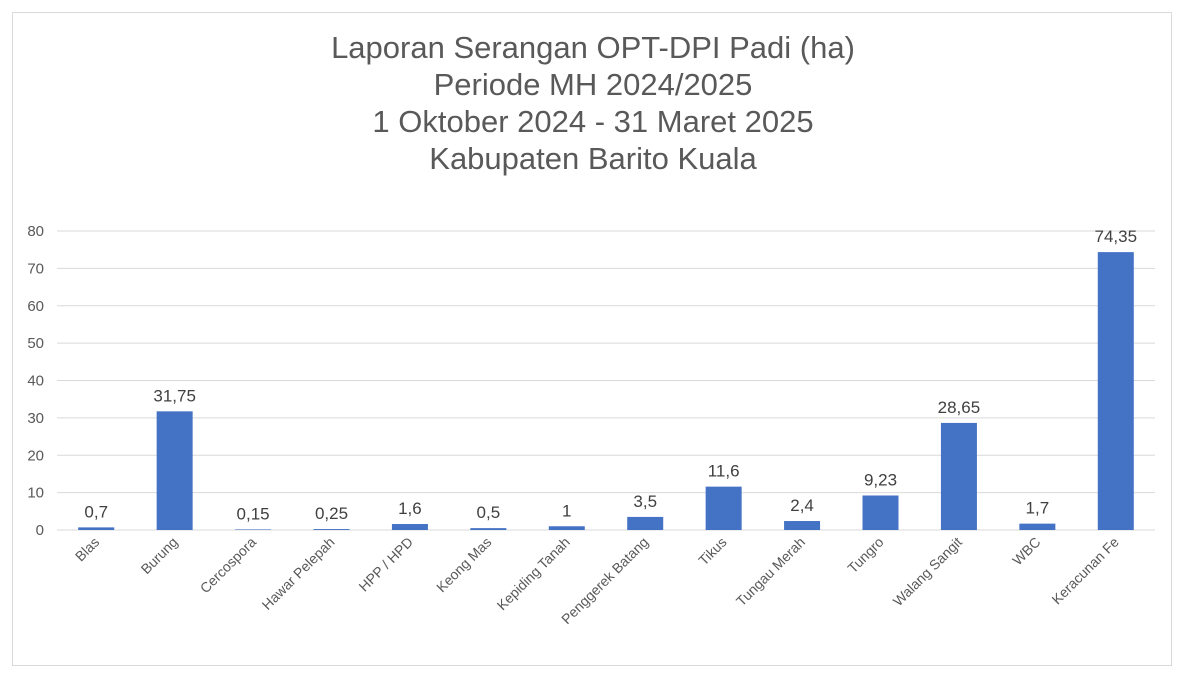  Describe the element at coordinates (593, 158) in the screenshot. I see `chart-title-line: Kabupaten Barito Kuala` at that location.